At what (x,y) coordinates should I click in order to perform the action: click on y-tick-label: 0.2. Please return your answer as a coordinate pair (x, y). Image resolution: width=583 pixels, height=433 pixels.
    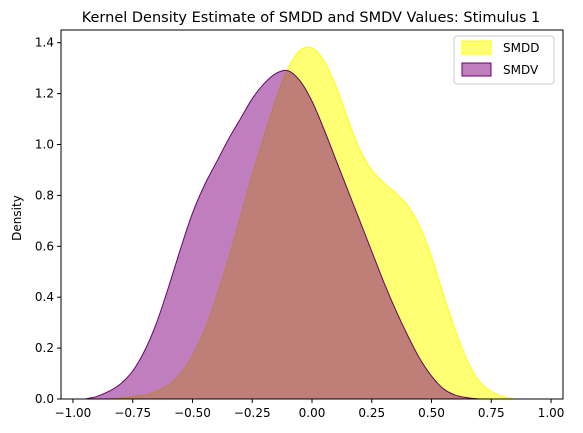
    Looking at the image, I should click on (44, 348).